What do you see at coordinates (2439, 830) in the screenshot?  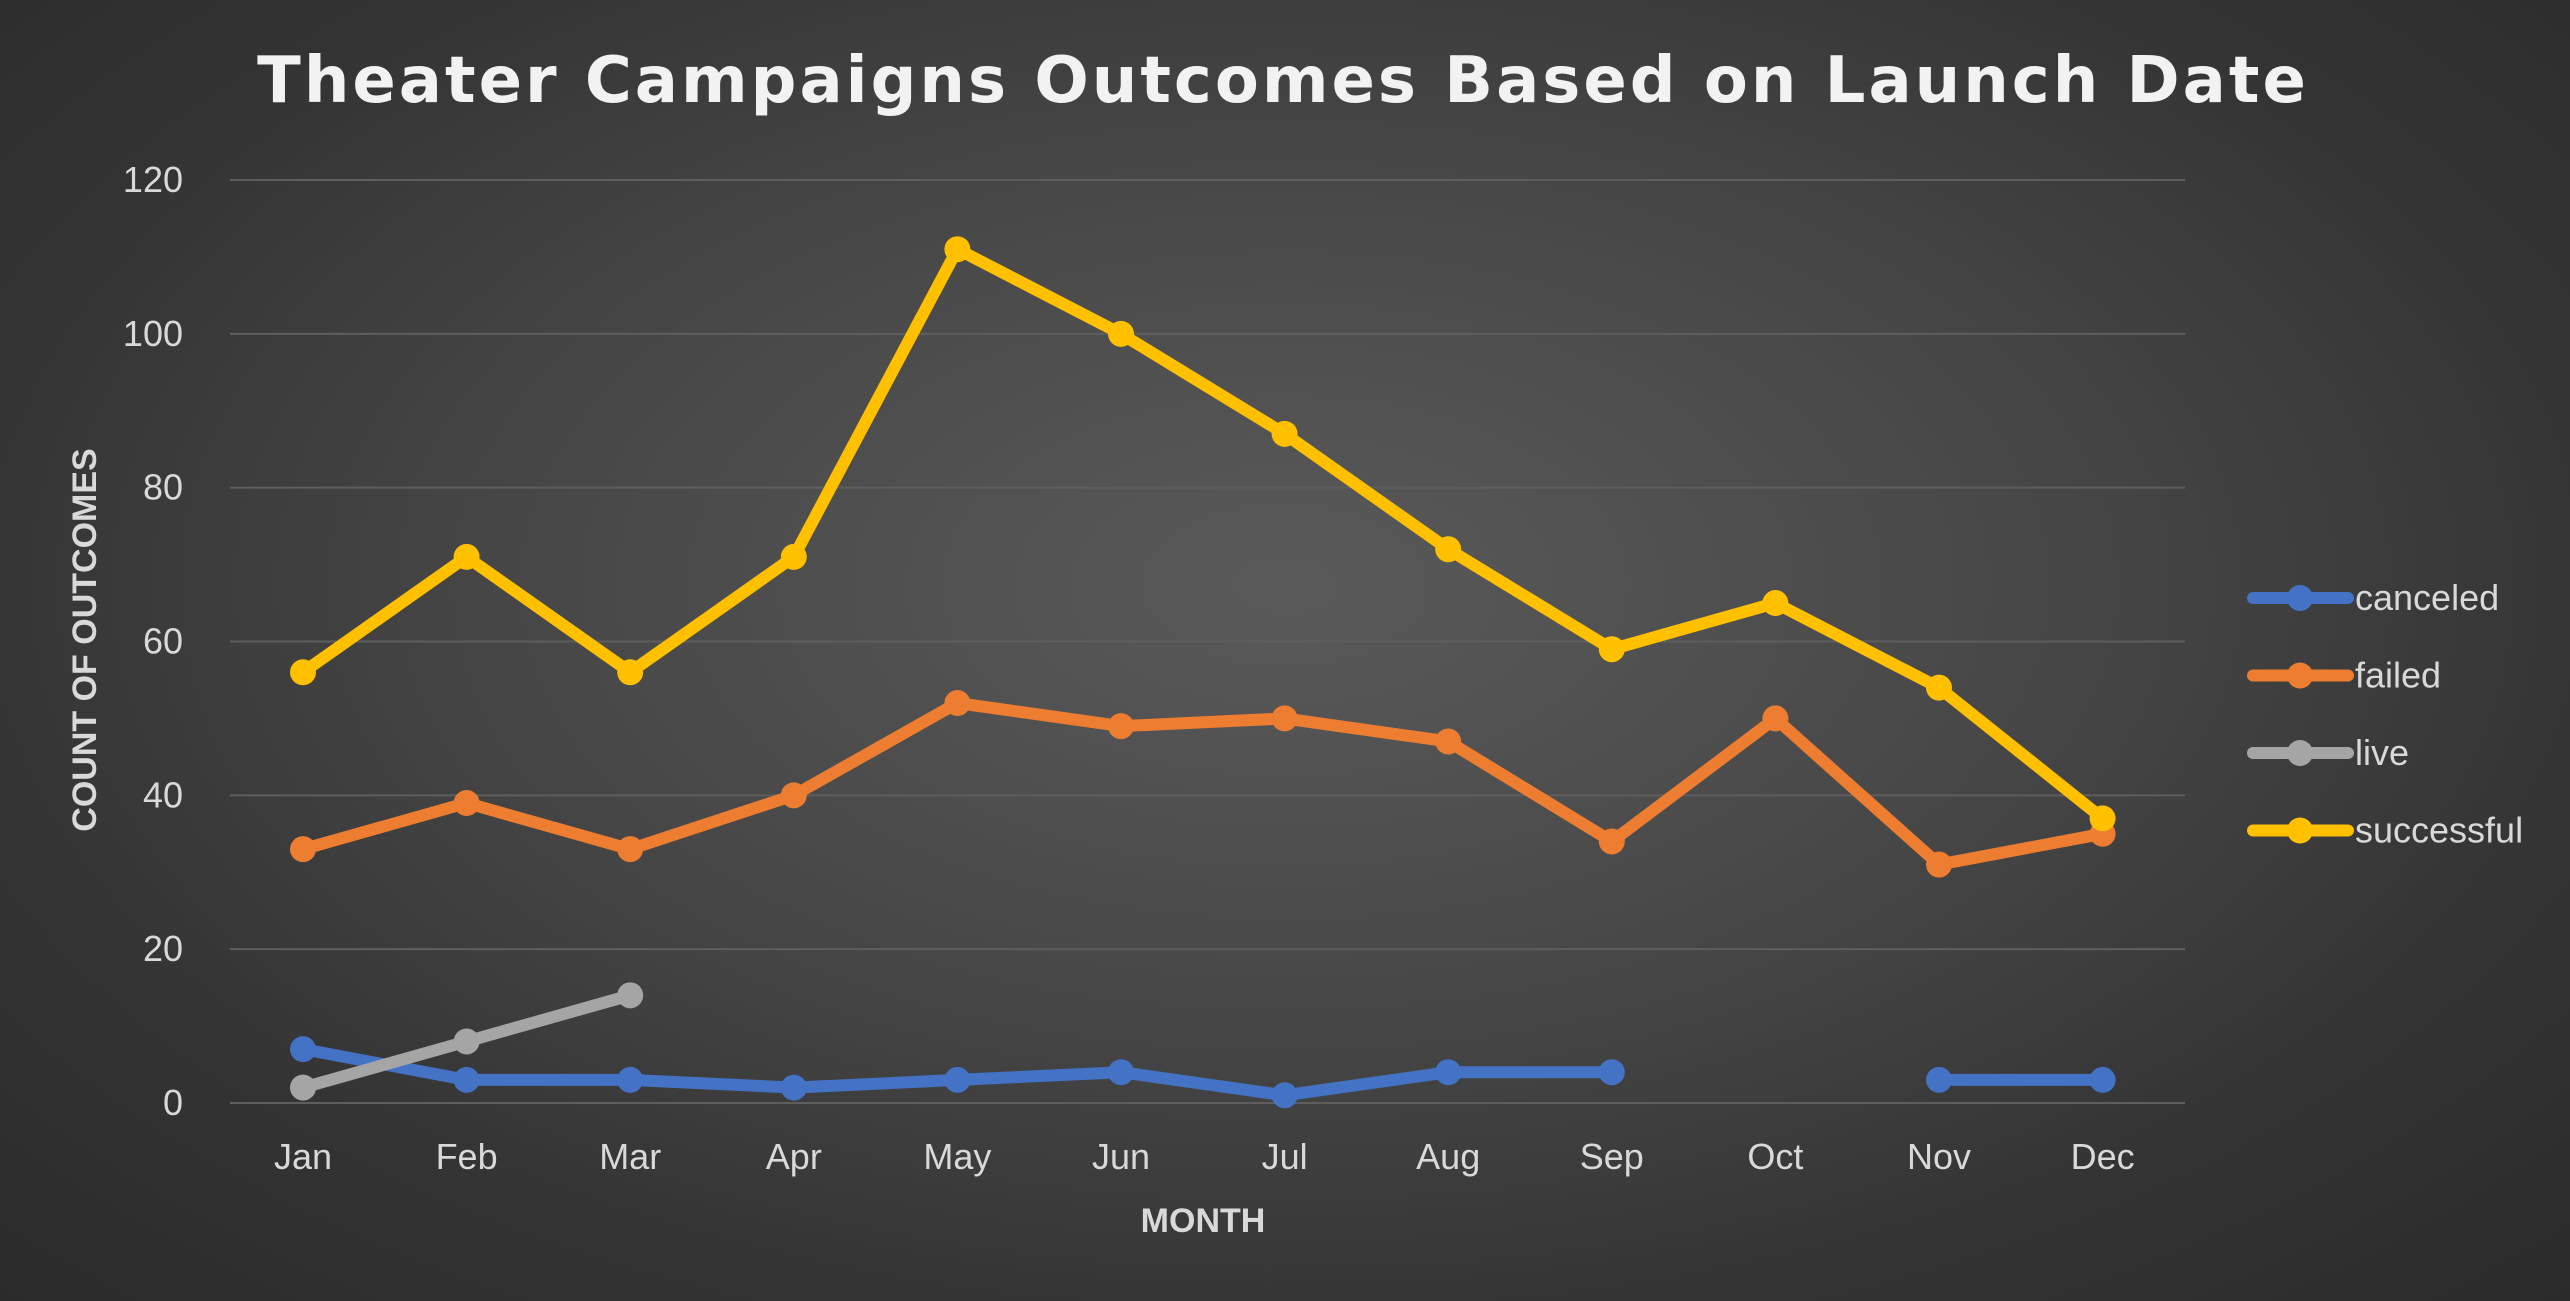 I see `legend-label: successful` at bounding box center [2439, 830].